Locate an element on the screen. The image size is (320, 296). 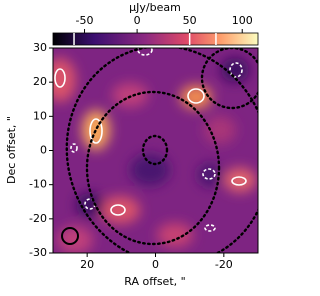
x-tick-label: -20 is located at coordinates (224, 264).